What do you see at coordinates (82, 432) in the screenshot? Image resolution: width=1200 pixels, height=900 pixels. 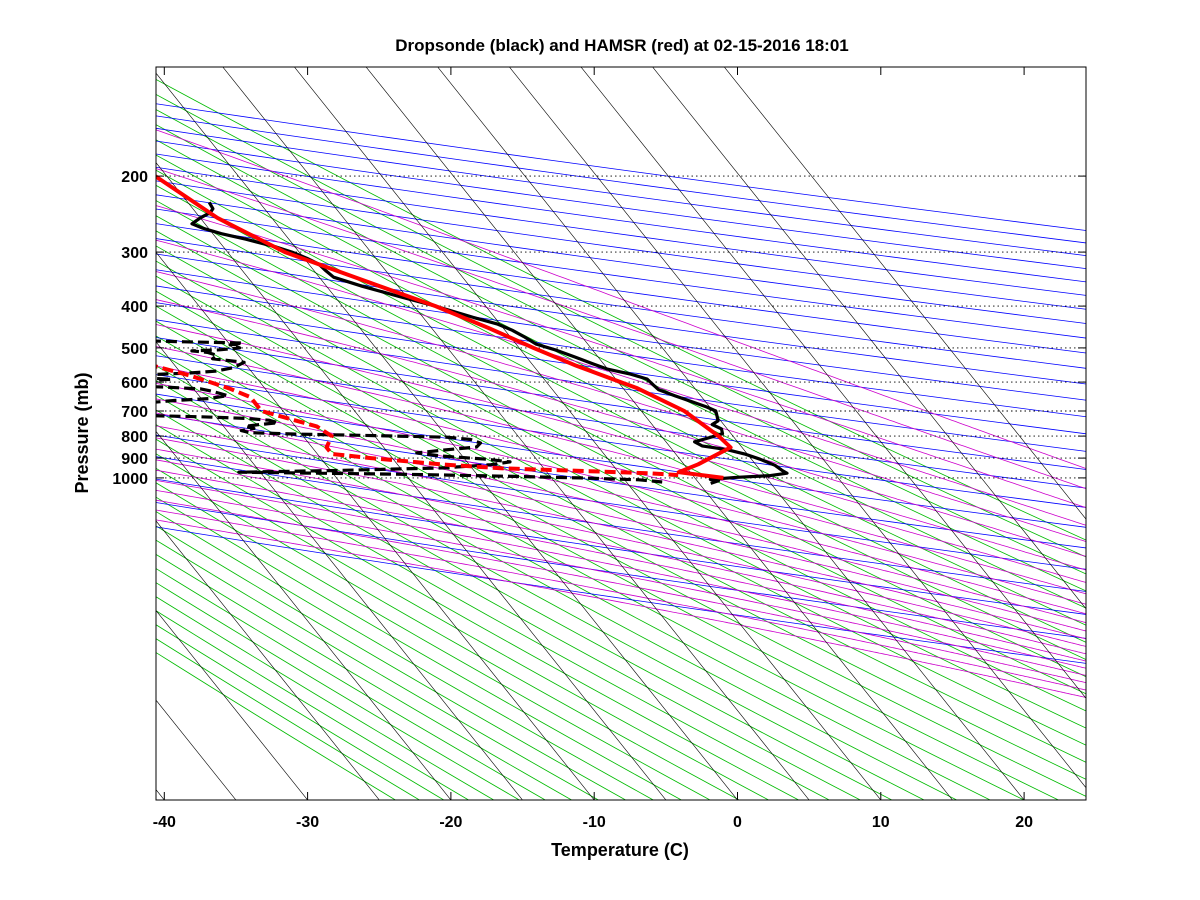 I see `y-axis-label: Pressure (mb)` at bounding box center [82, 432].